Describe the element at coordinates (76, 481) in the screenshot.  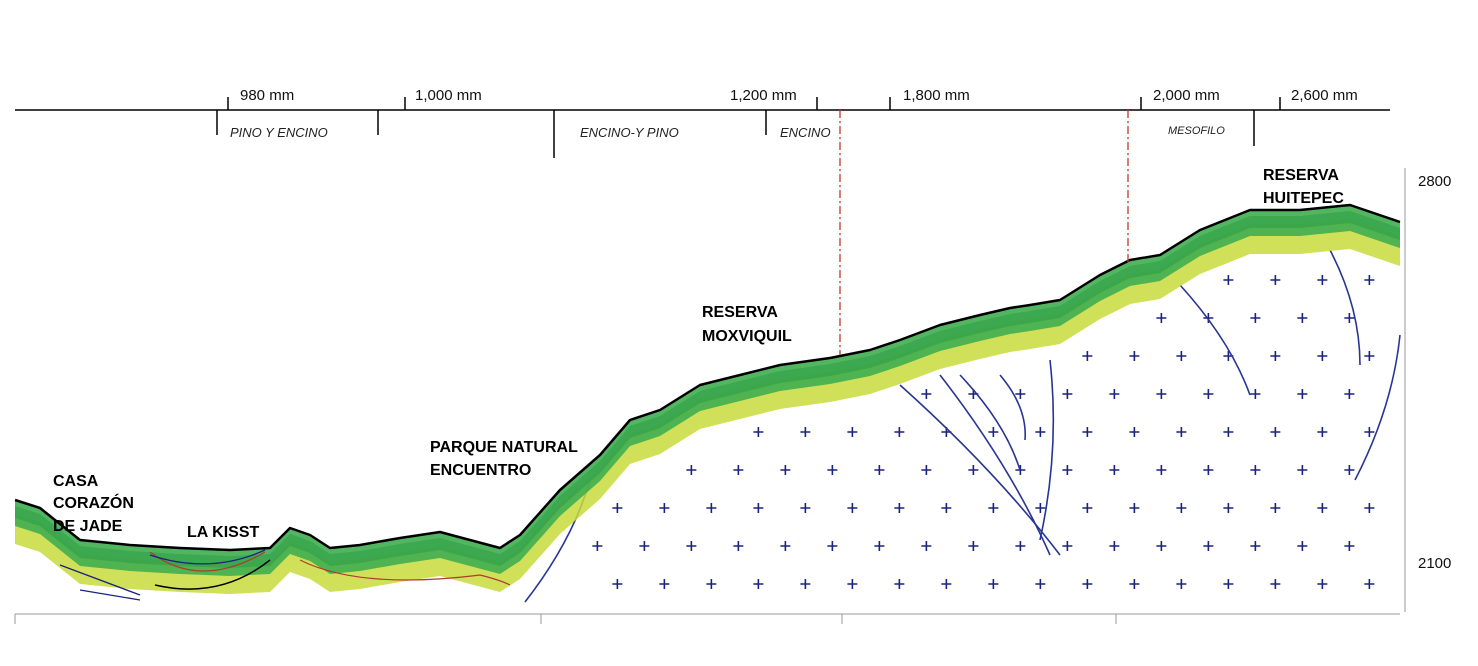
I see `place-label: CASA` at that location.